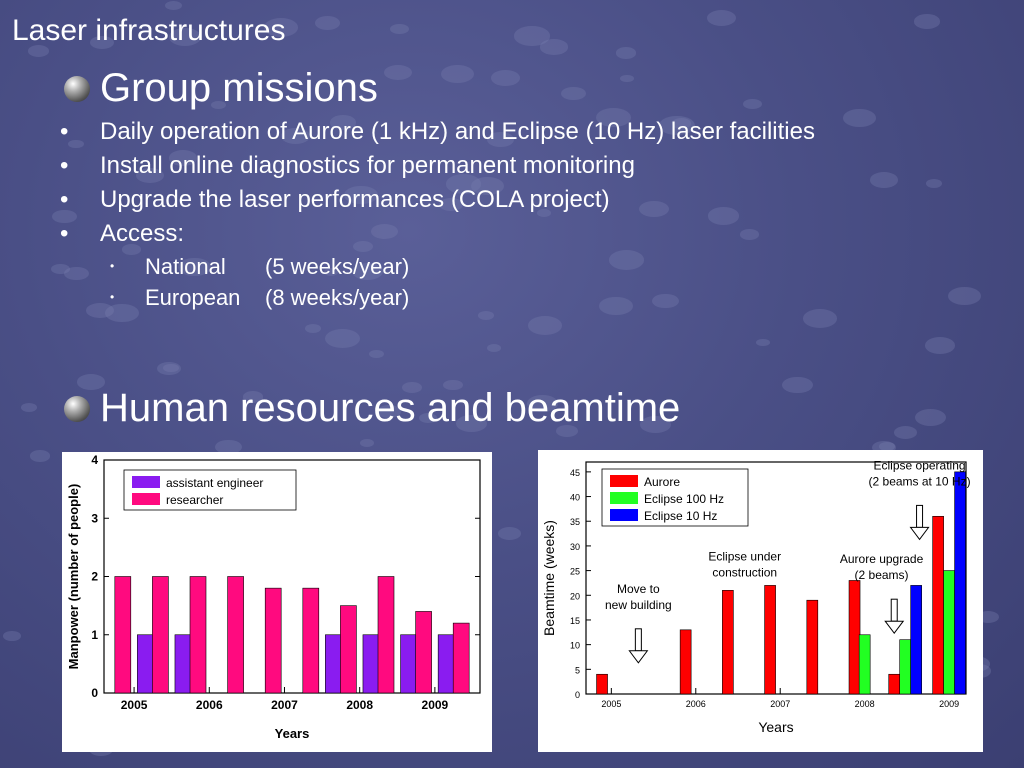 The height and width of the screenshot is (768, 1024). What do you see at coordinates (73, 577) in the screenshot?
I see `y-axis-label: Manpower (number of people)` at bounding box center [73, 577].